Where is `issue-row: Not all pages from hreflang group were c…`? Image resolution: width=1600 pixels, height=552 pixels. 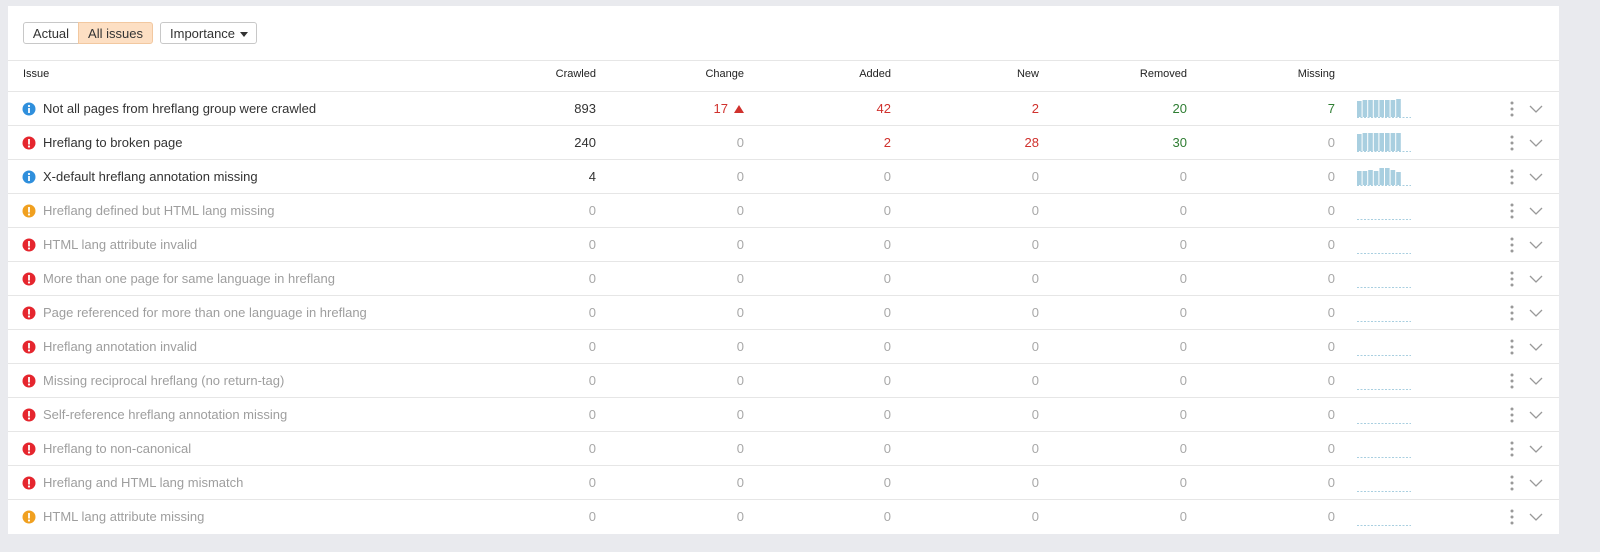
issue-row: Not all pages from hreflang group were c… is located at coordinates (783, 108).